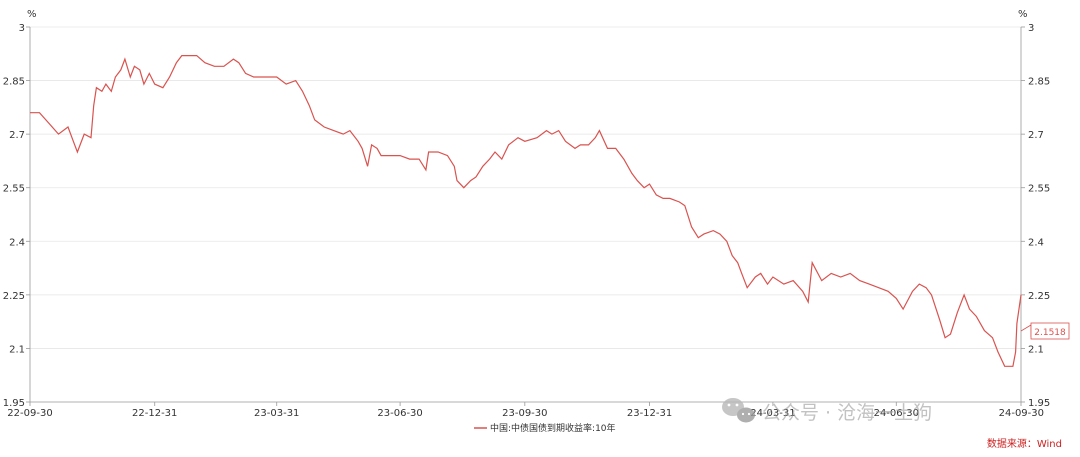 This screenshot has height=457, width=1080. I want to click on y-tick-label-right: 3, so click(1031, 28).